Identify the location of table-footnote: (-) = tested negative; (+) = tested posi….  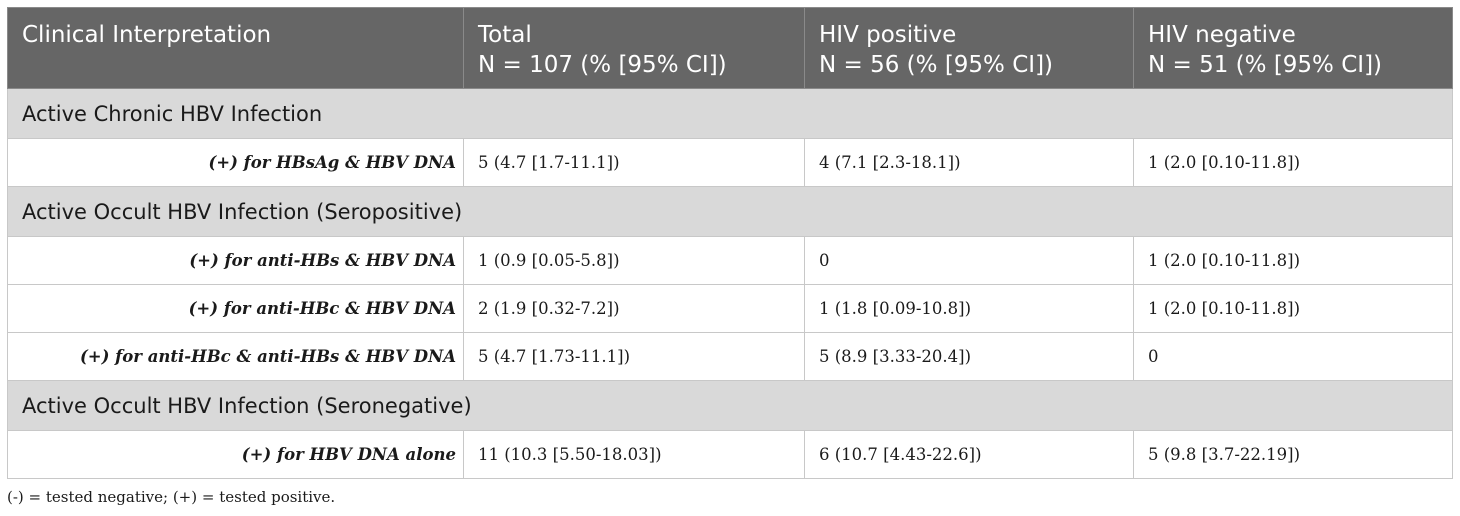
(171, 497).